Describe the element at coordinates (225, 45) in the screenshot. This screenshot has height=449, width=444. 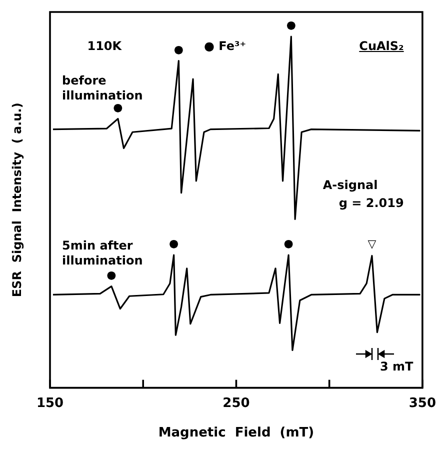
I see `annotation: ● Fe³⁺` at that location.